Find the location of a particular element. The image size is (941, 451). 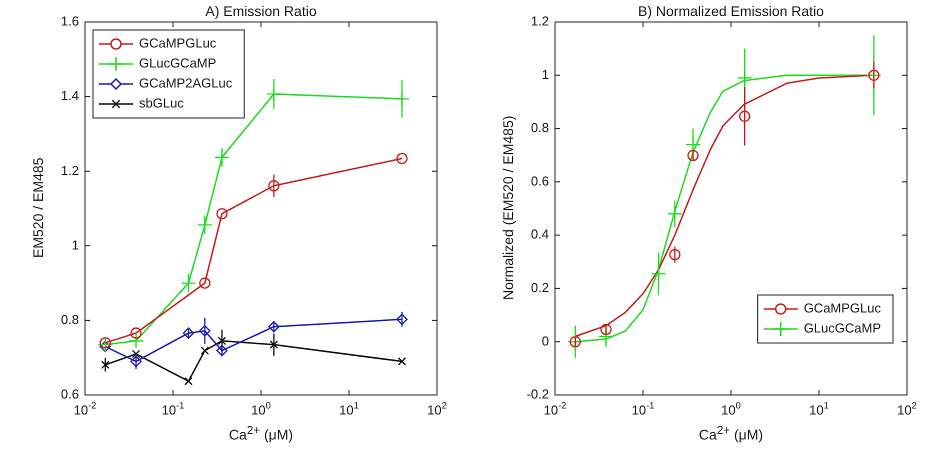

legend-label: GCaMP2AGLuc is located at coordinates (186, 83).